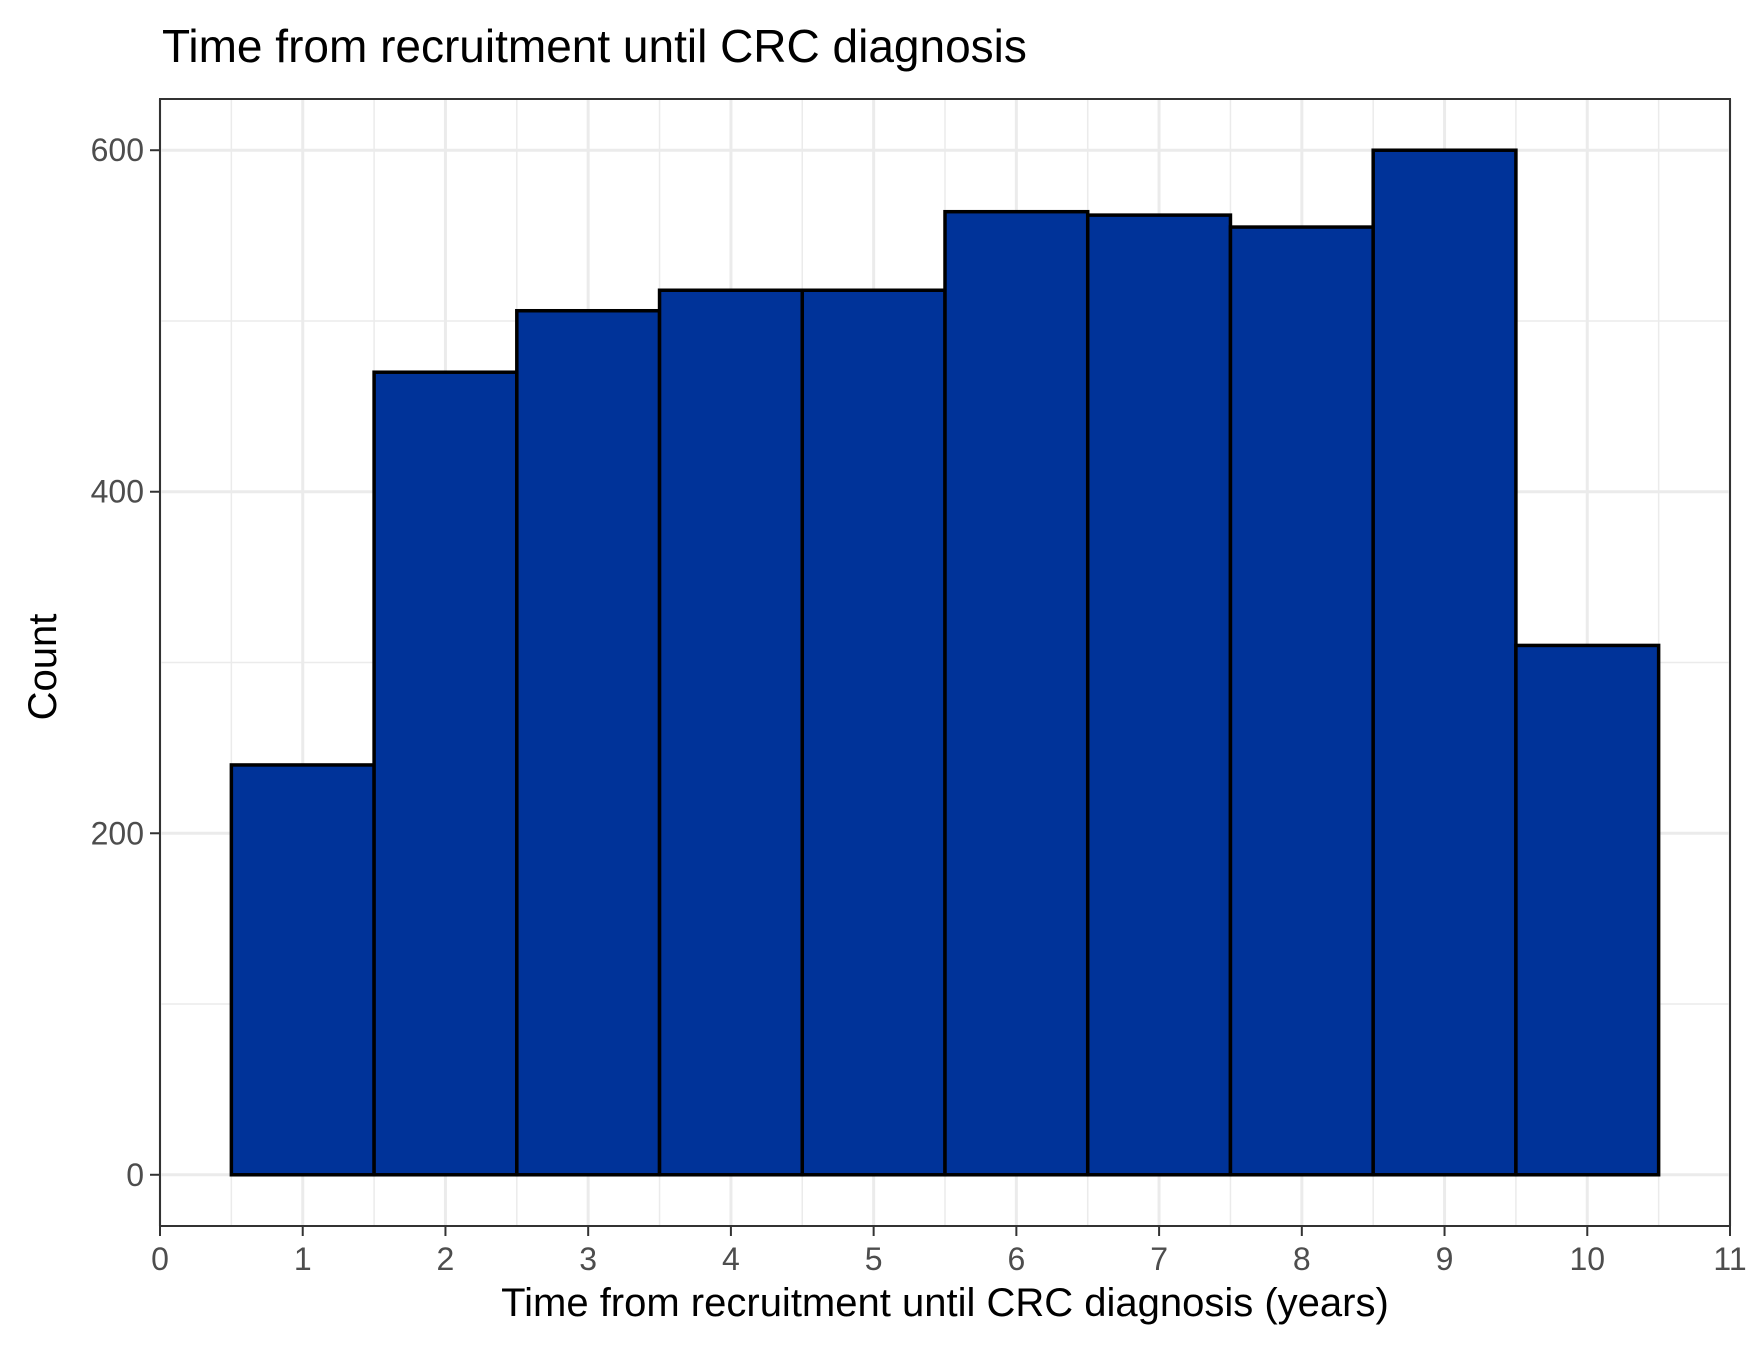 This screenshot has height=1367, width=1750. Describe the element at coordinates (731, 1259) in the screenshot. I see `x-tick-label: 4` at that location.